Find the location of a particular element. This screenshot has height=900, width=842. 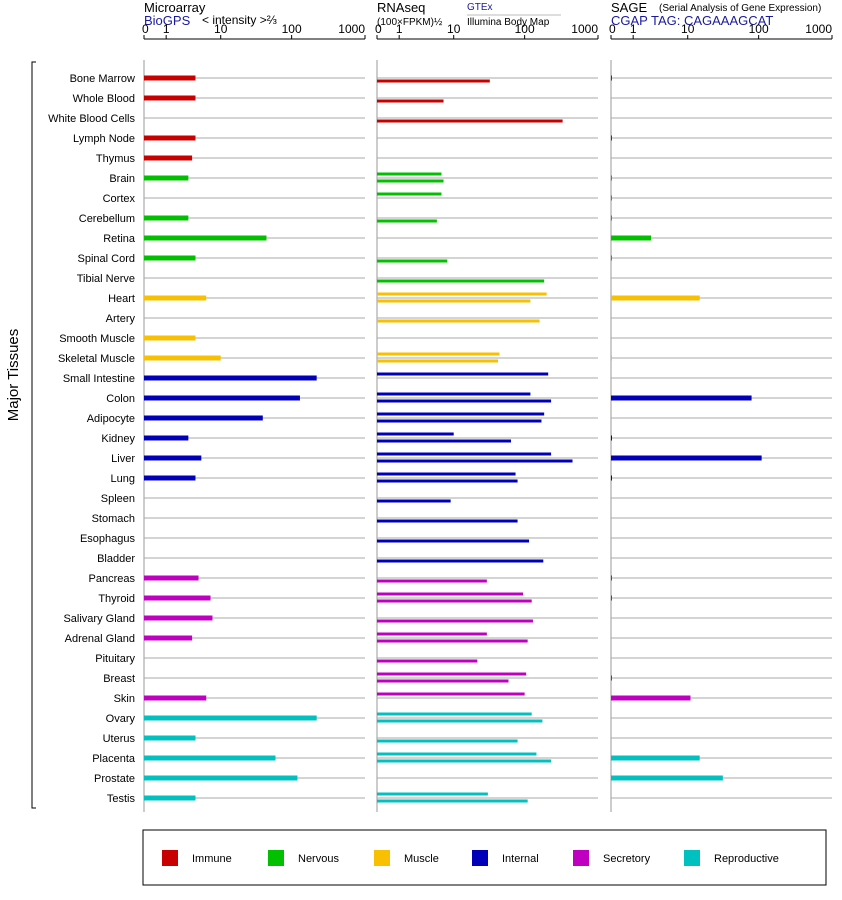

tissue-label: Skeletal Muscle is located at coordinates (96, 359).